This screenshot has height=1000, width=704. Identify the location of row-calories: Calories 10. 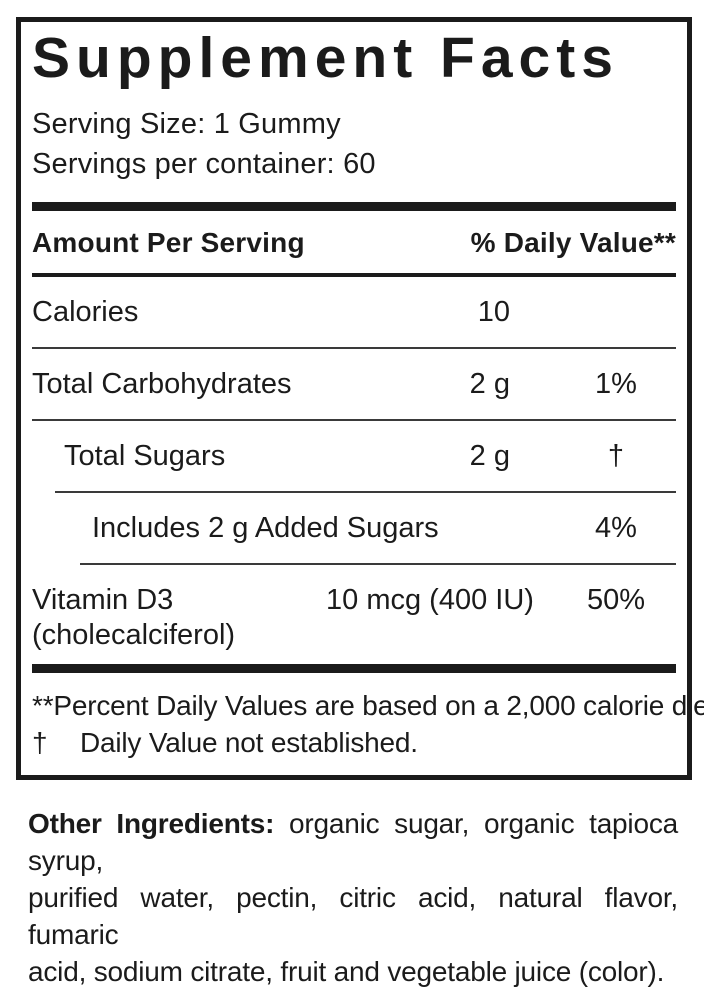
(354, 312).